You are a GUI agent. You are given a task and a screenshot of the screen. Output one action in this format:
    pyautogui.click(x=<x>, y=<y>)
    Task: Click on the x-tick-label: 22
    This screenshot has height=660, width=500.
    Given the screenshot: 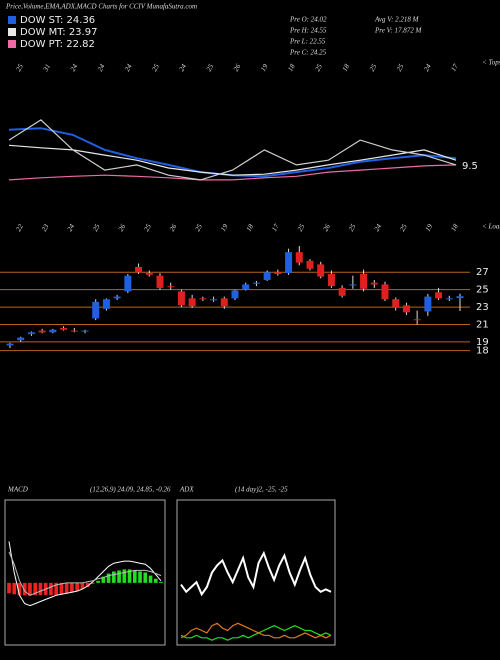 What is the action you would take?
    pyautogui.click(x=19, y=227)
    